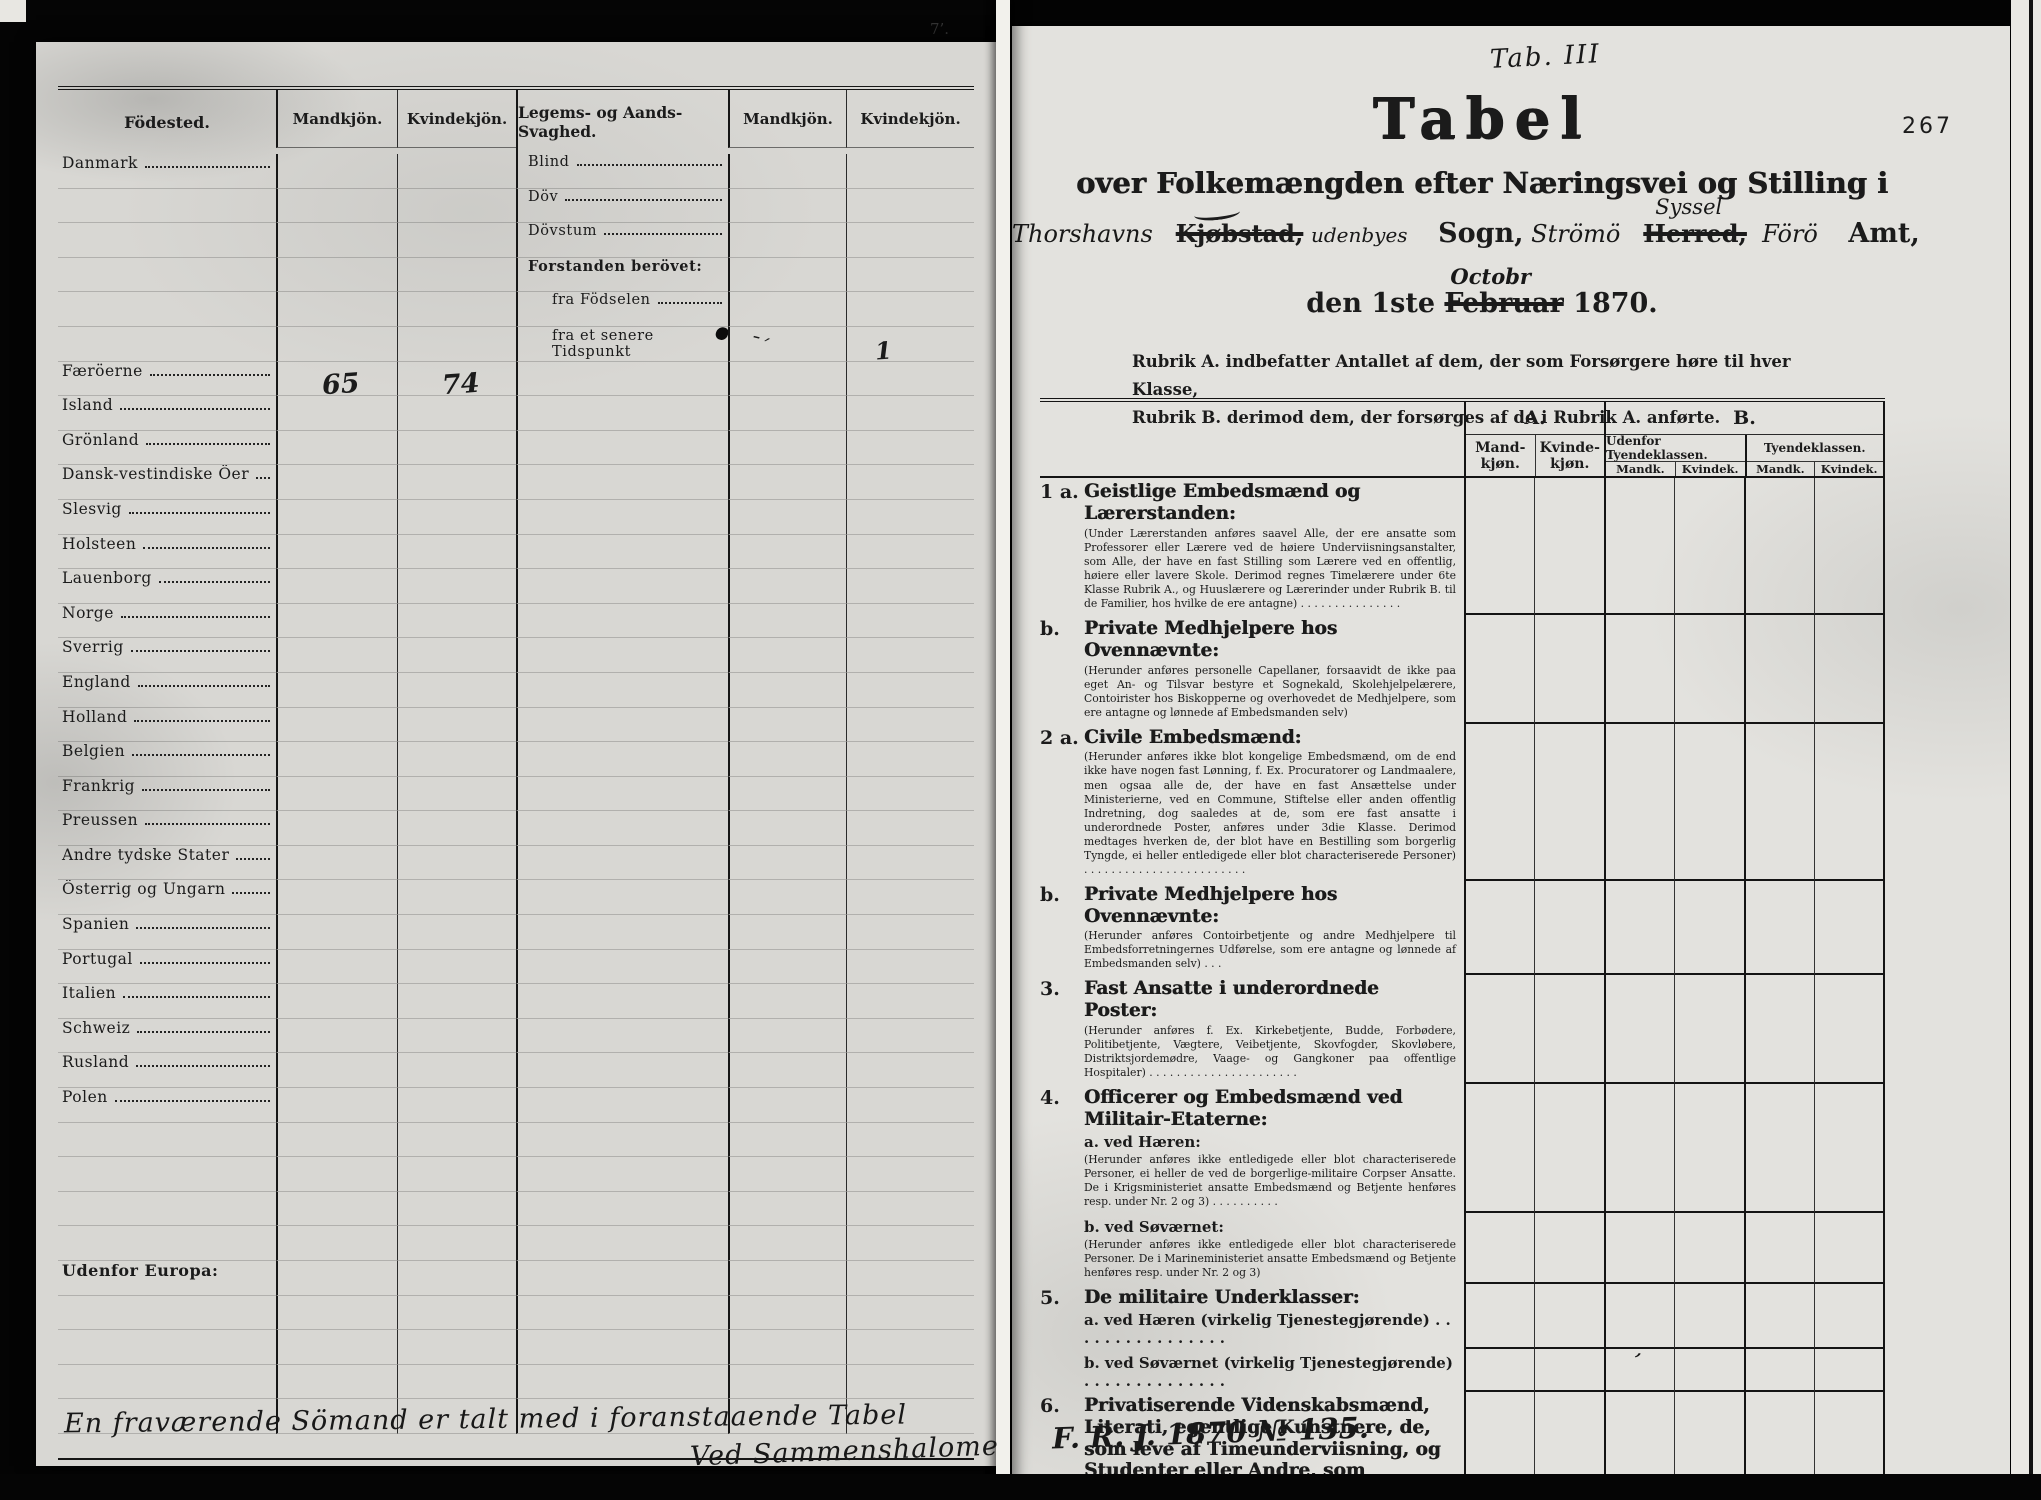  Describe the element at coordinates (167, 621) in the screenshot. I see `birthplace-label-cell: Norge` at that location.